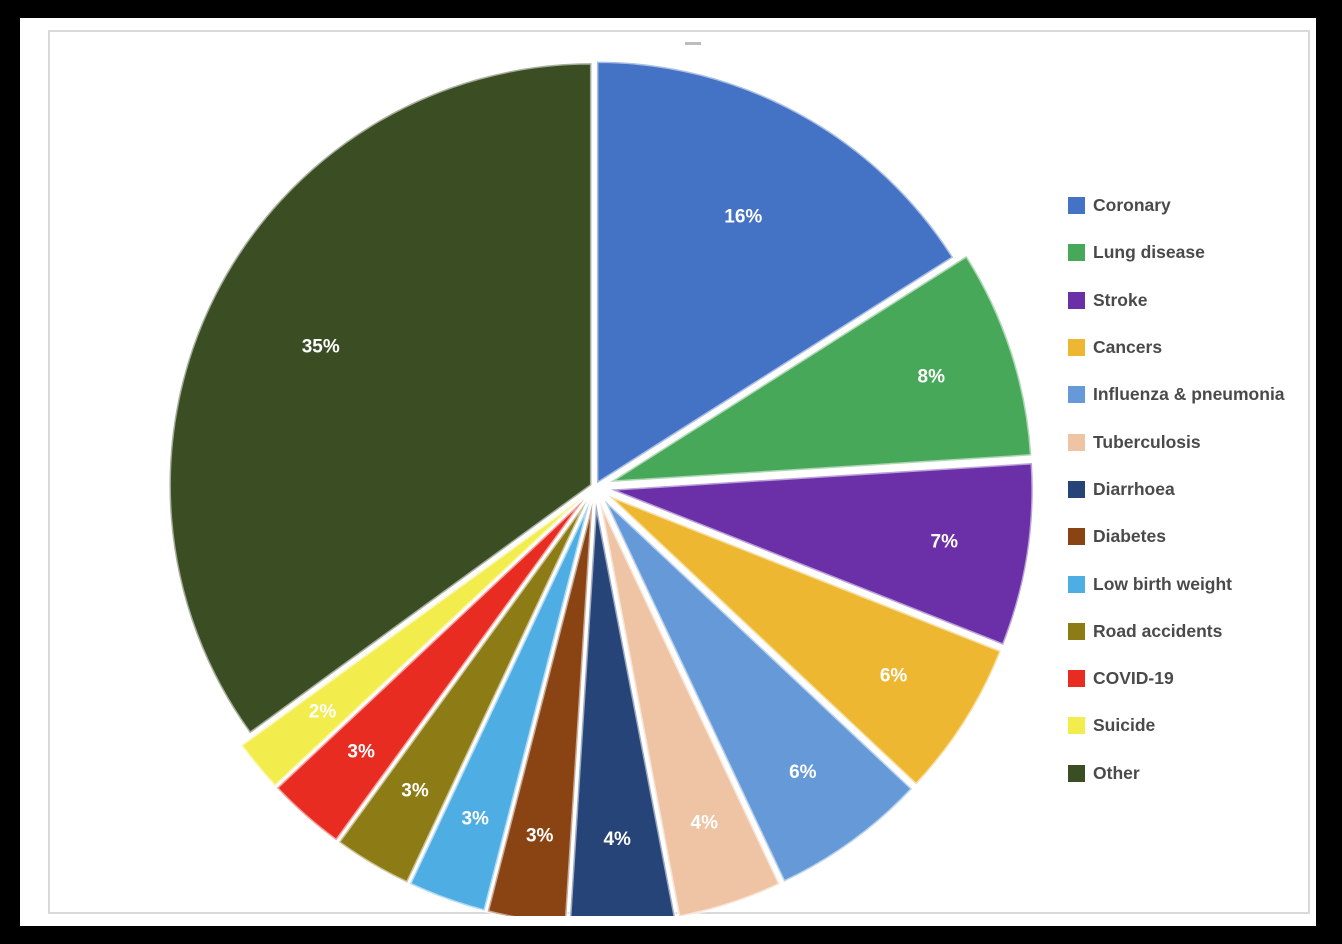 The width and height of the screenshot is (1342, 944). Describe the element at coordinates (1203, 441) in the screenshot. I see `legend-item: Tuberculosis` at that location.